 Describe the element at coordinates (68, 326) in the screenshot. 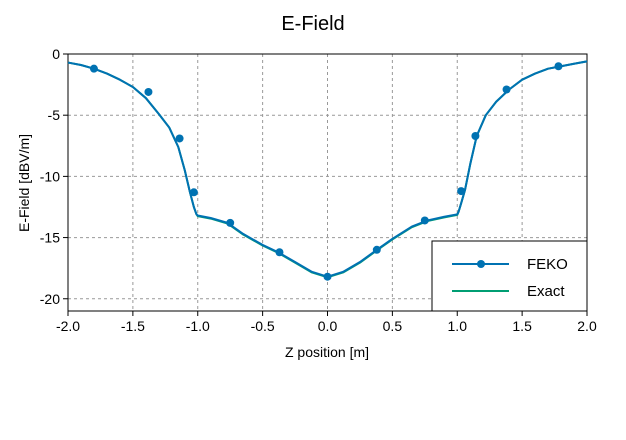

I see `x-tick-label: -2.0` at that location.